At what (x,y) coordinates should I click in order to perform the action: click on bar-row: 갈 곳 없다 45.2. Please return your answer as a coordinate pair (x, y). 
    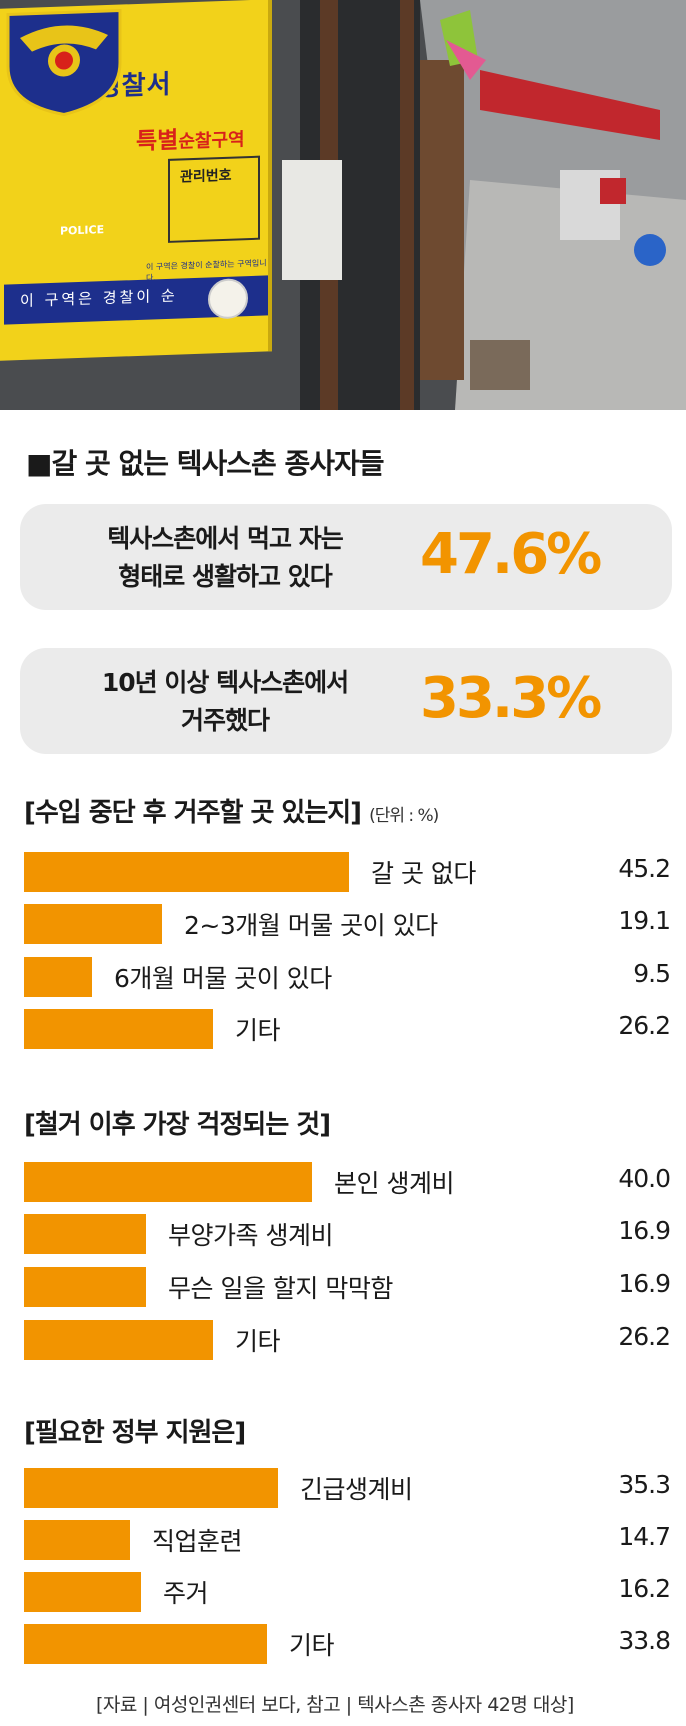
    Looking at the image, I should click on (347, 875).